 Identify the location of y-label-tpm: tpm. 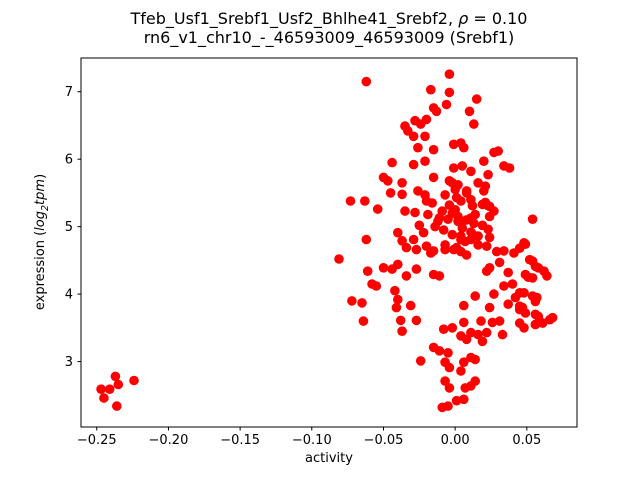
(41, 191).